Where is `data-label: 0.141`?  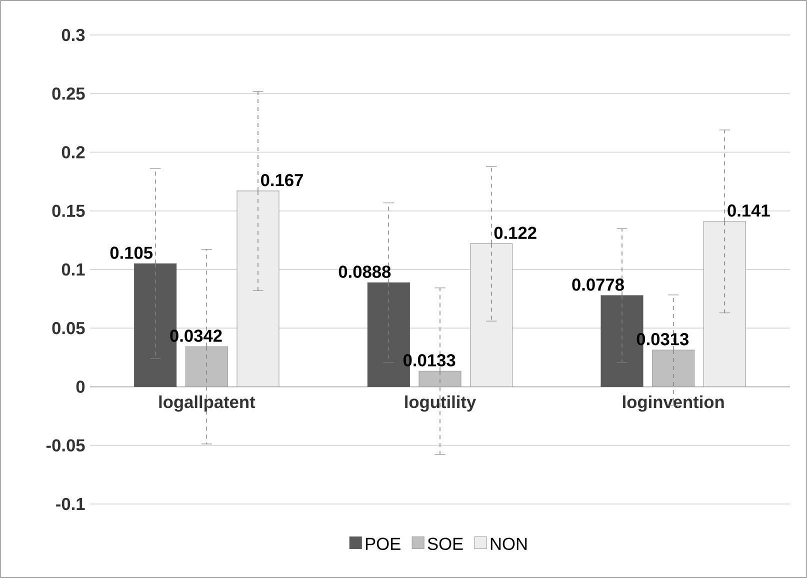 data-label: 0.141 is located at coordinates (749, 210).